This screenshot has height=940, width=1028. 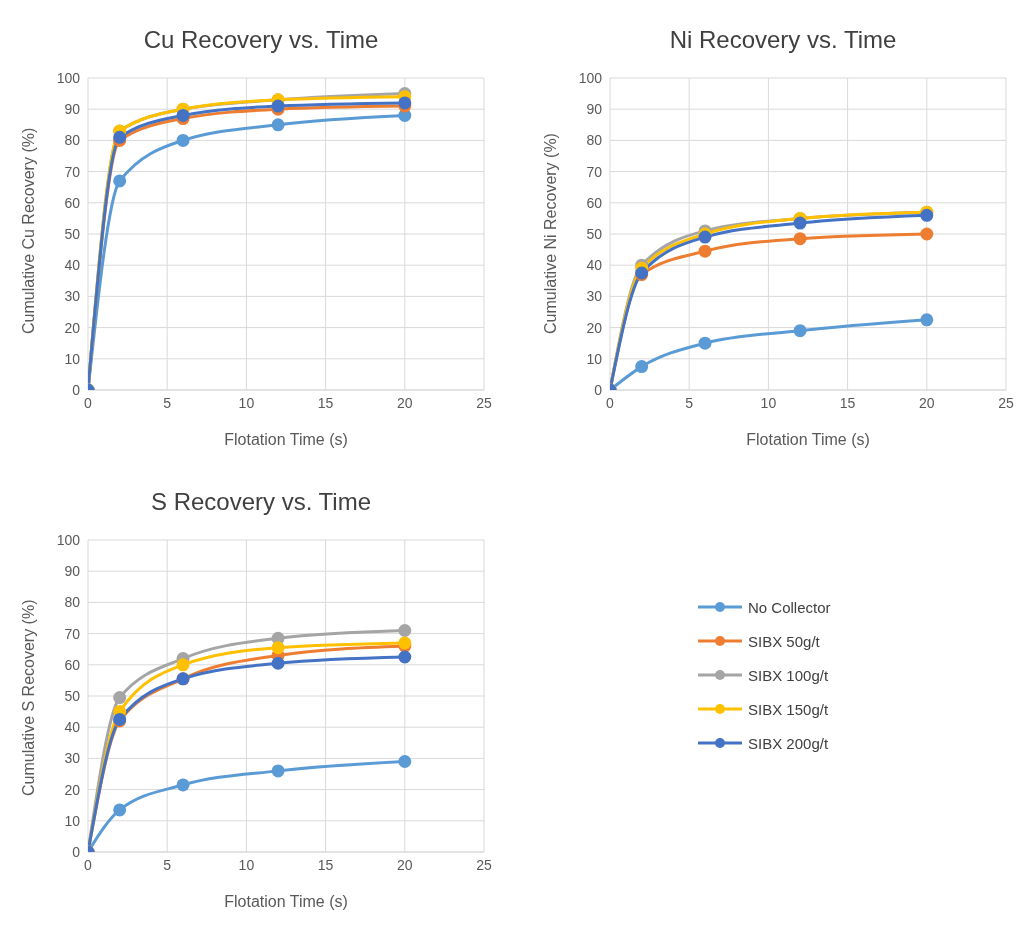 What do you see at coordinates (788, 709) in the screenshot?
I see `legend-label: SIBX 150g/t` at bounding box center [788, 709].